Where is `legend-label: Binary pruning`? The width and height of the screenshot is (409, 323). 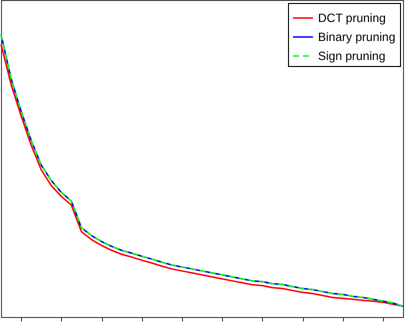
legend-label: Binary pruning is located at coordinates (357, 37).